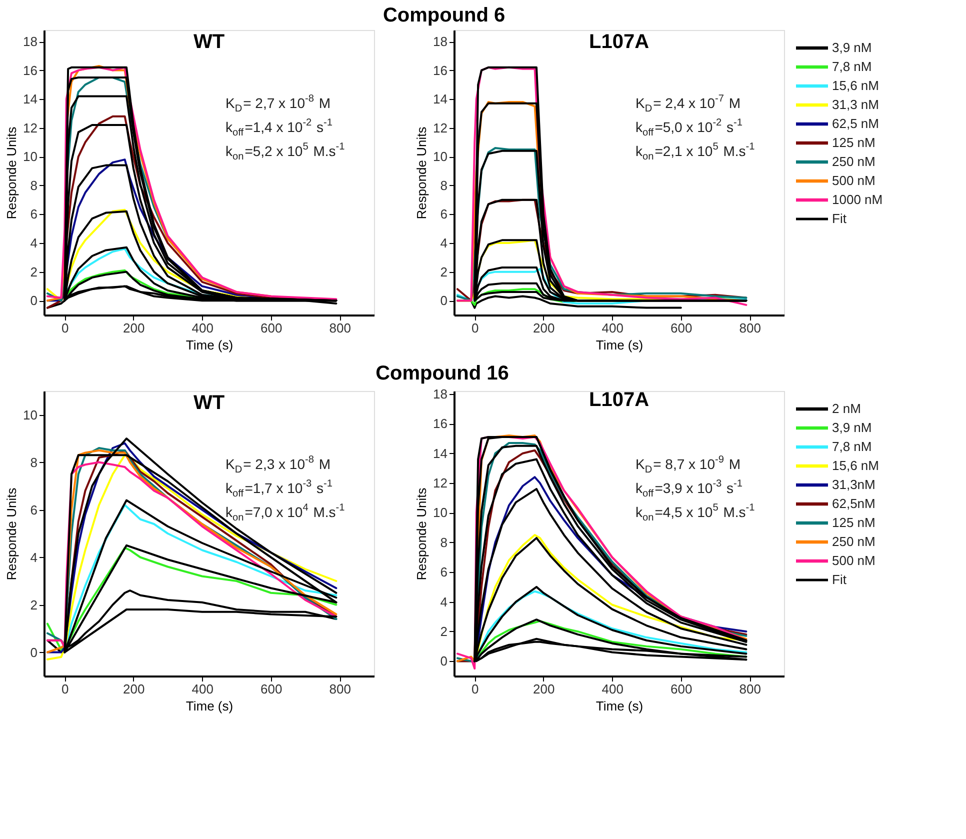 The height and width of the screenshot is (839, 966). I want to click on legend-label: 2 nM, so click(846, 408).